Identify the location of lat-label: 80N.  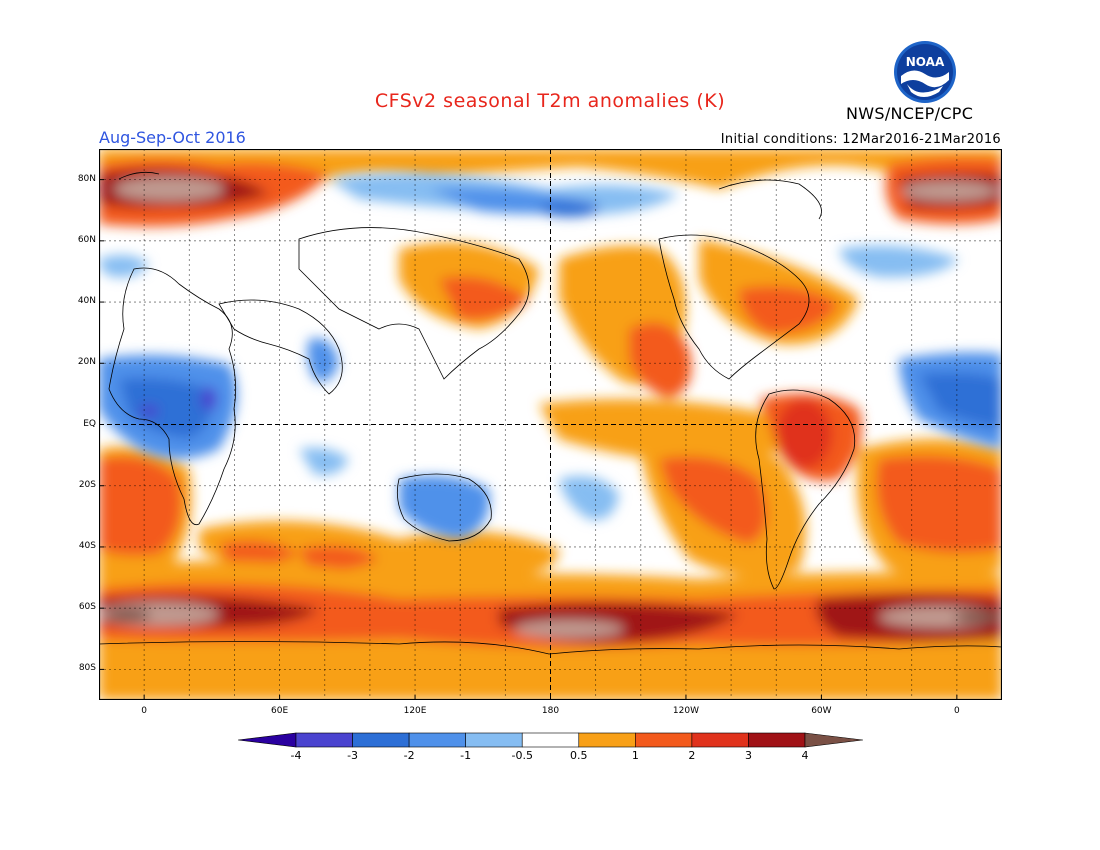
(86, 178).